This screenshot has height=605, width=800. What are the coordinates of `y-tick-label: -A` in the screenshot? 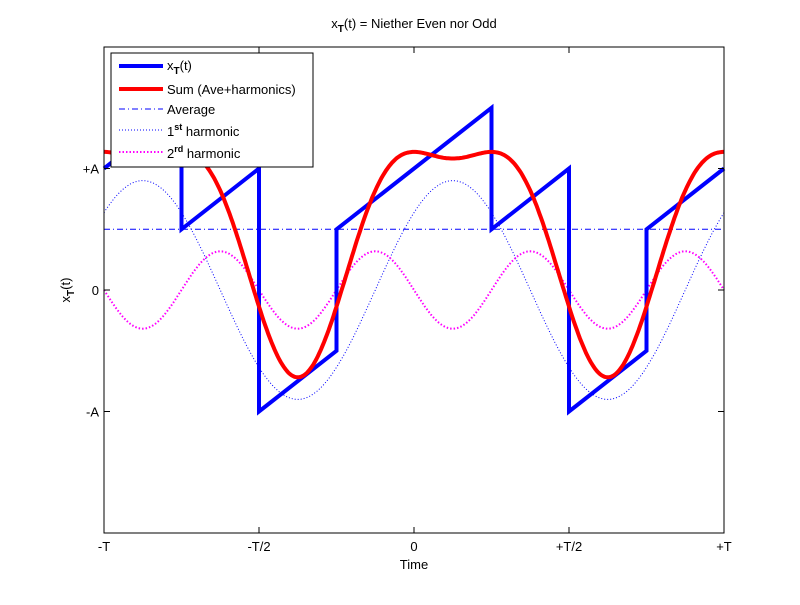 It's located at (92, 412).